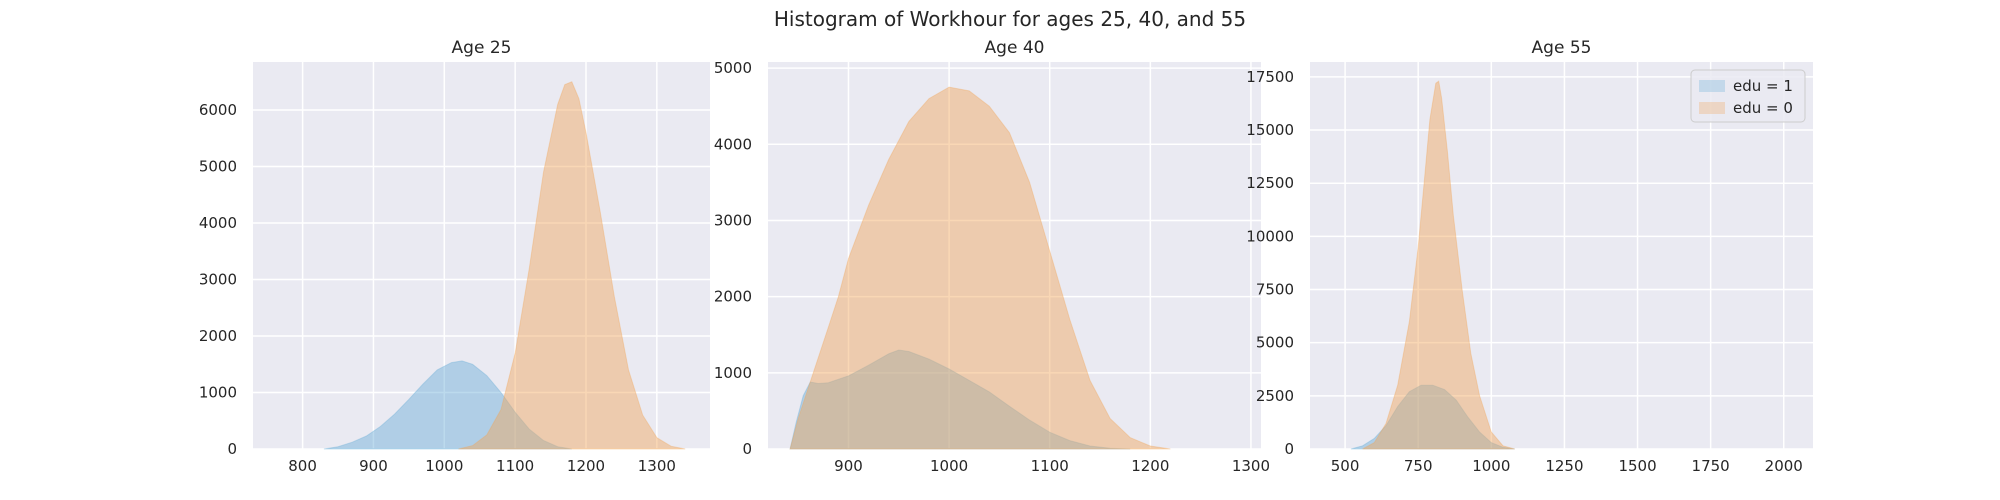  Describe the element at coordinates (1270, 130) in the screenshot. I see `panel-3-y-tick-label: 15000` at that location.